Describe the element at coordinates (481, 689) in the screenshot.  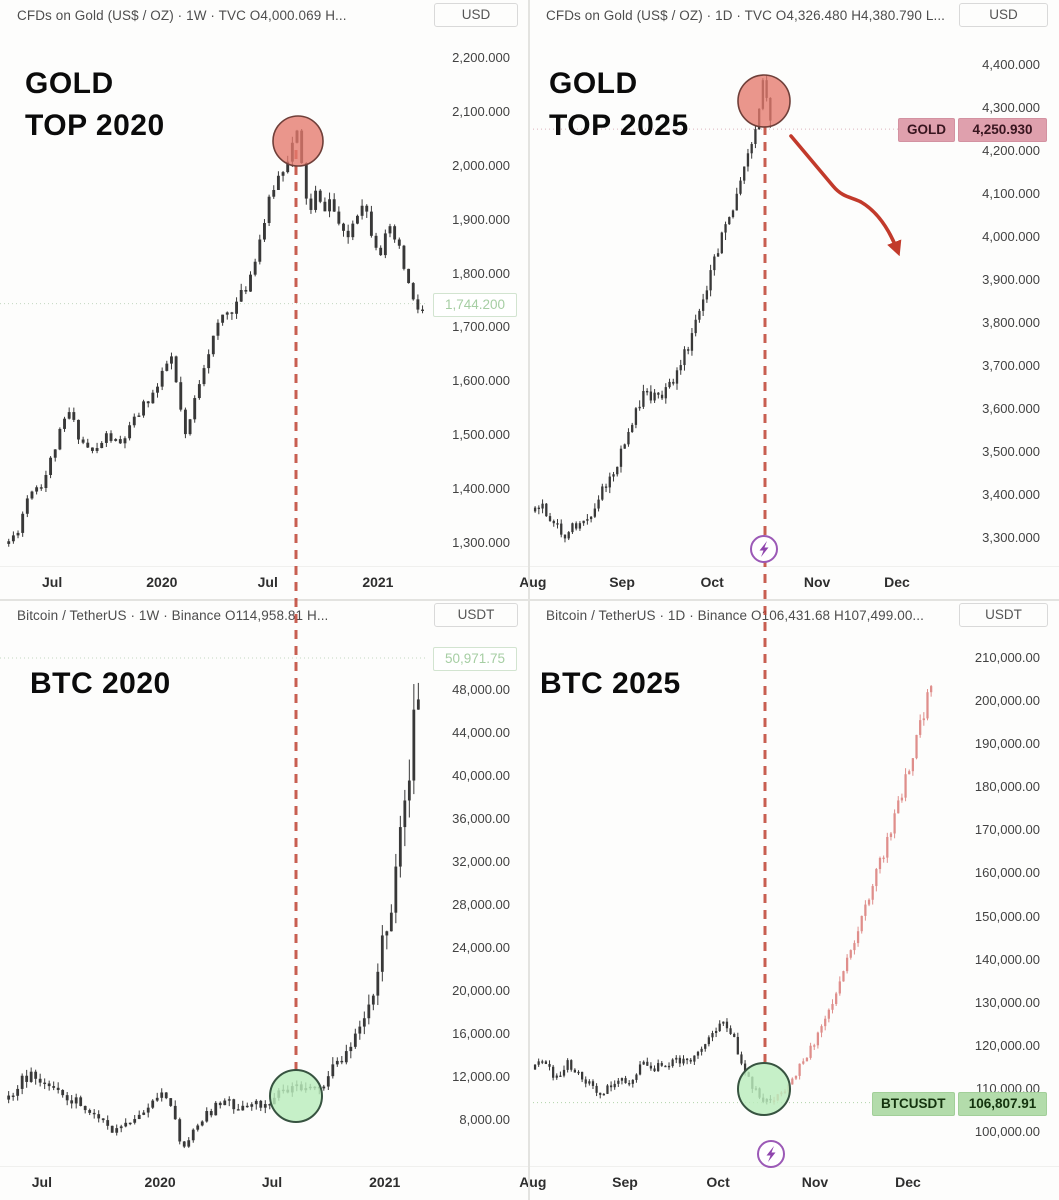
I see `price-tick: 48,000.00` at that location.